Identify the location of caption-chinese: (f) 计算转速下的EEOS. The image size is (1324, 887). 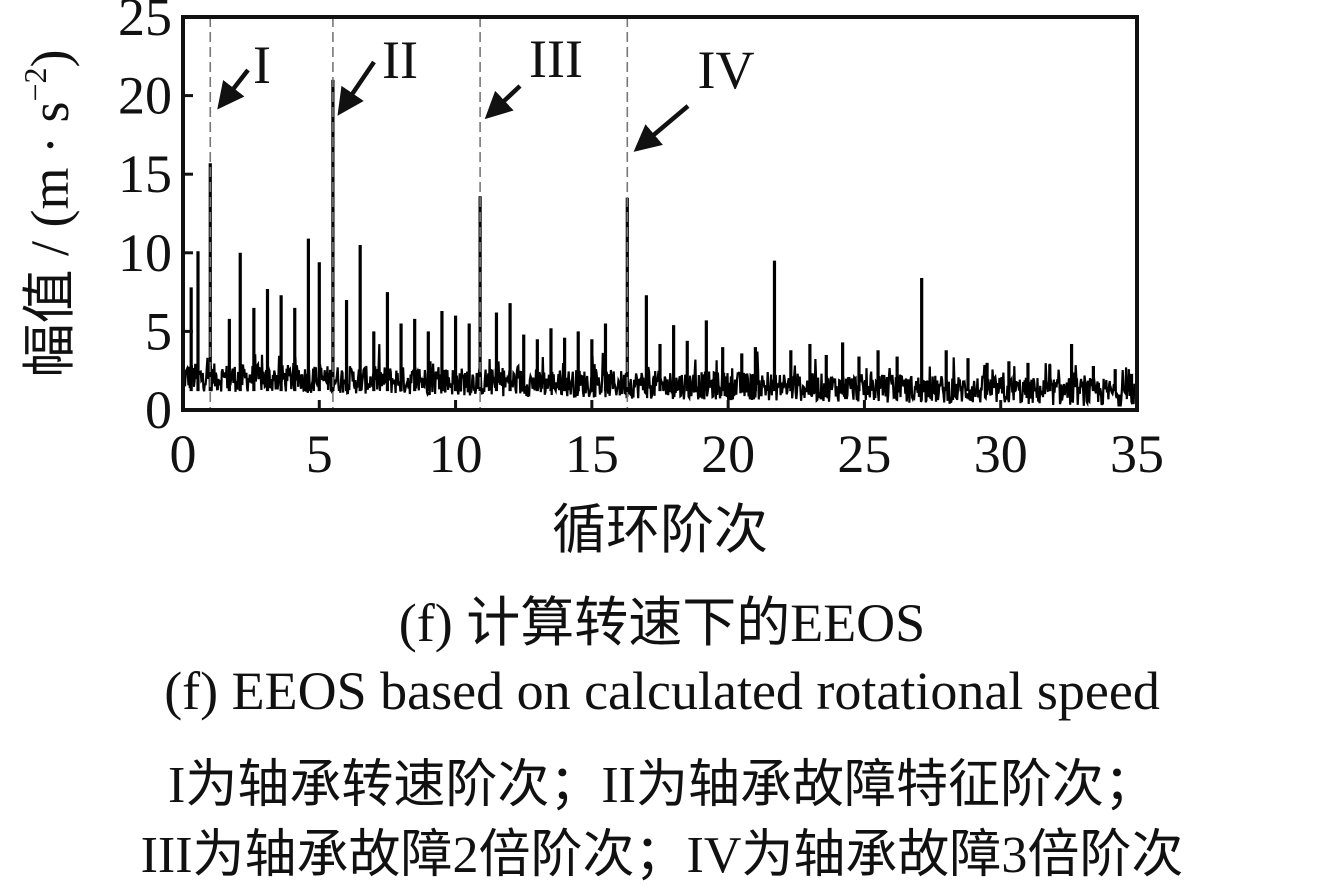
(662, 623).